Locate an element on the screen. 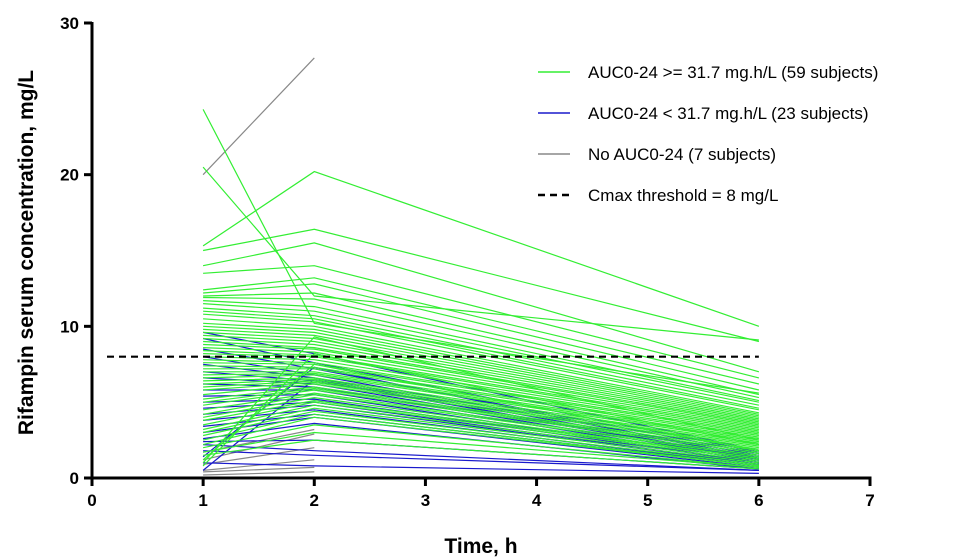 This screenshot has height=560, width=966. legend-item-3: Cmax threshold = 8 mg/L is located at coordinates (658, 195).